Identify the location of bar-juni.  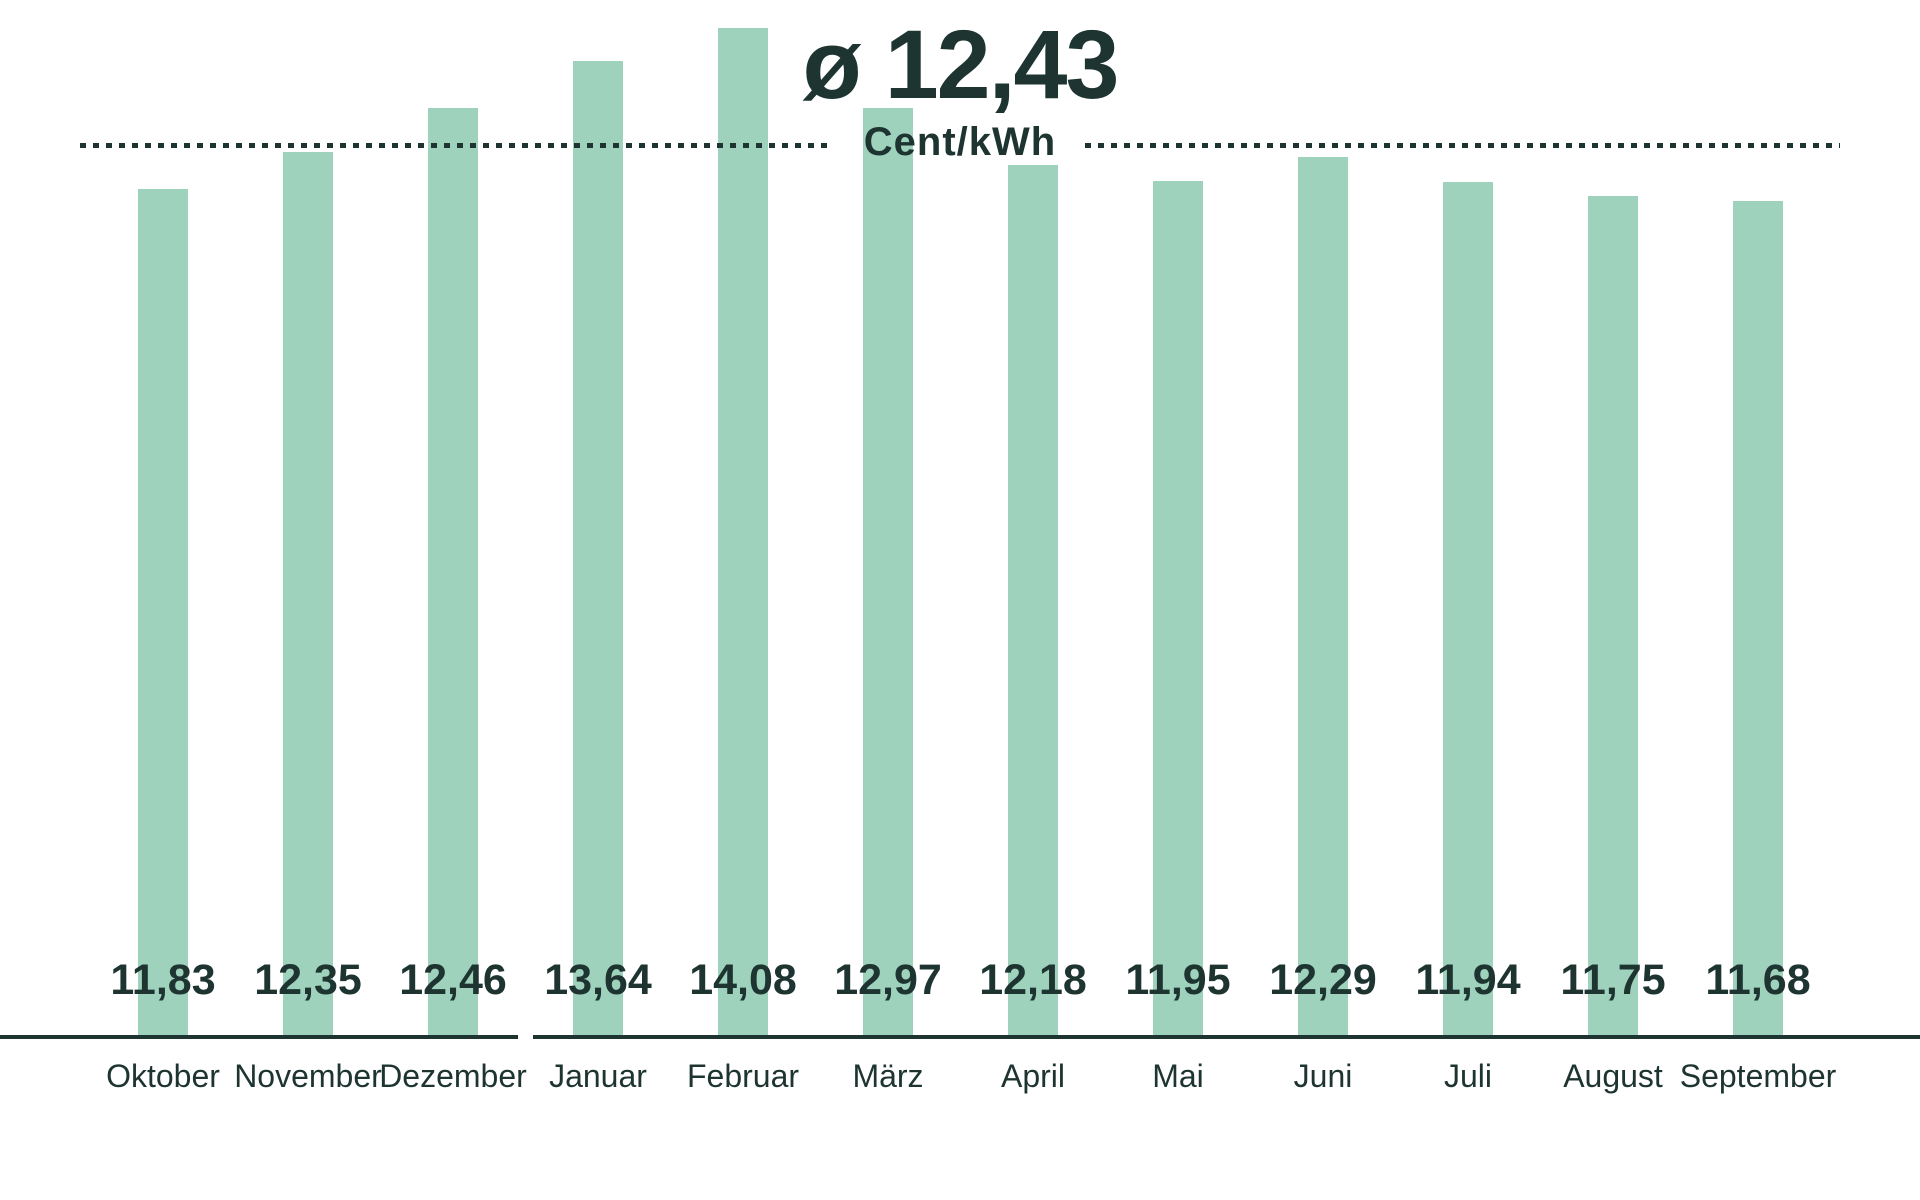
(1323, 596).